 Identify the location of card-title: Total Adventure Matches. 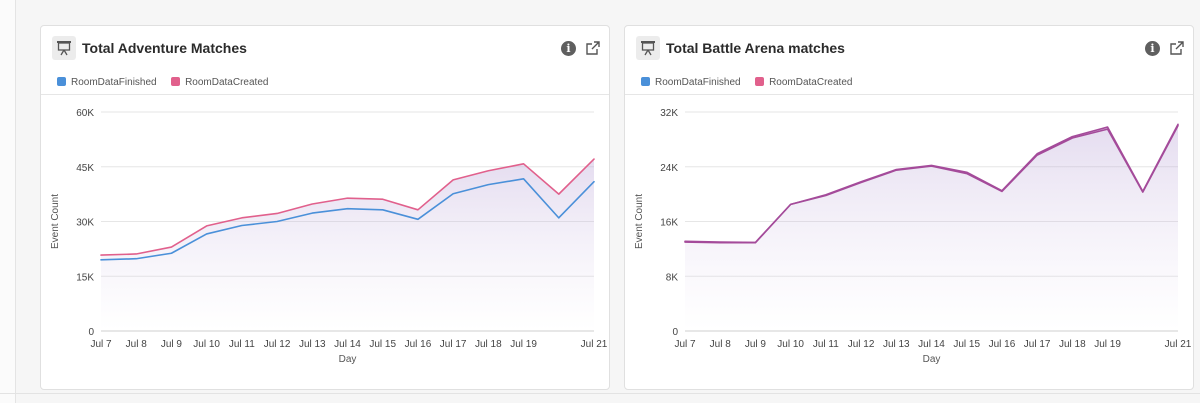
(164, 48).